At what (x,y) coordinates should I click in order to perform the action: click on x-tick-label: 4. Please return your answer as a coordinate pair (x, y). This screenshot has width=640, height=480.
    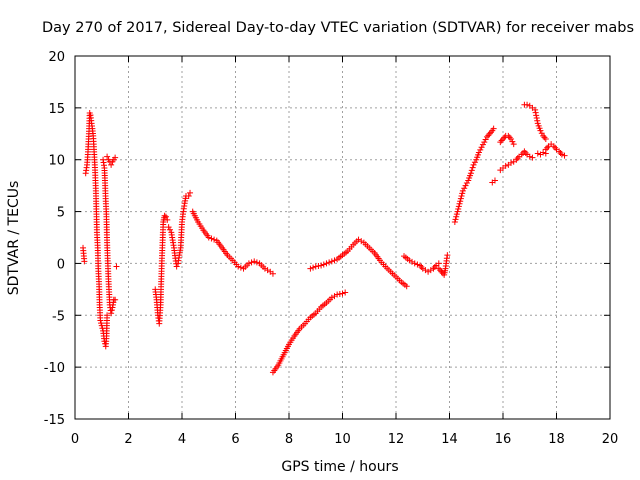
    Looking at the image, I should click on (182, 439).